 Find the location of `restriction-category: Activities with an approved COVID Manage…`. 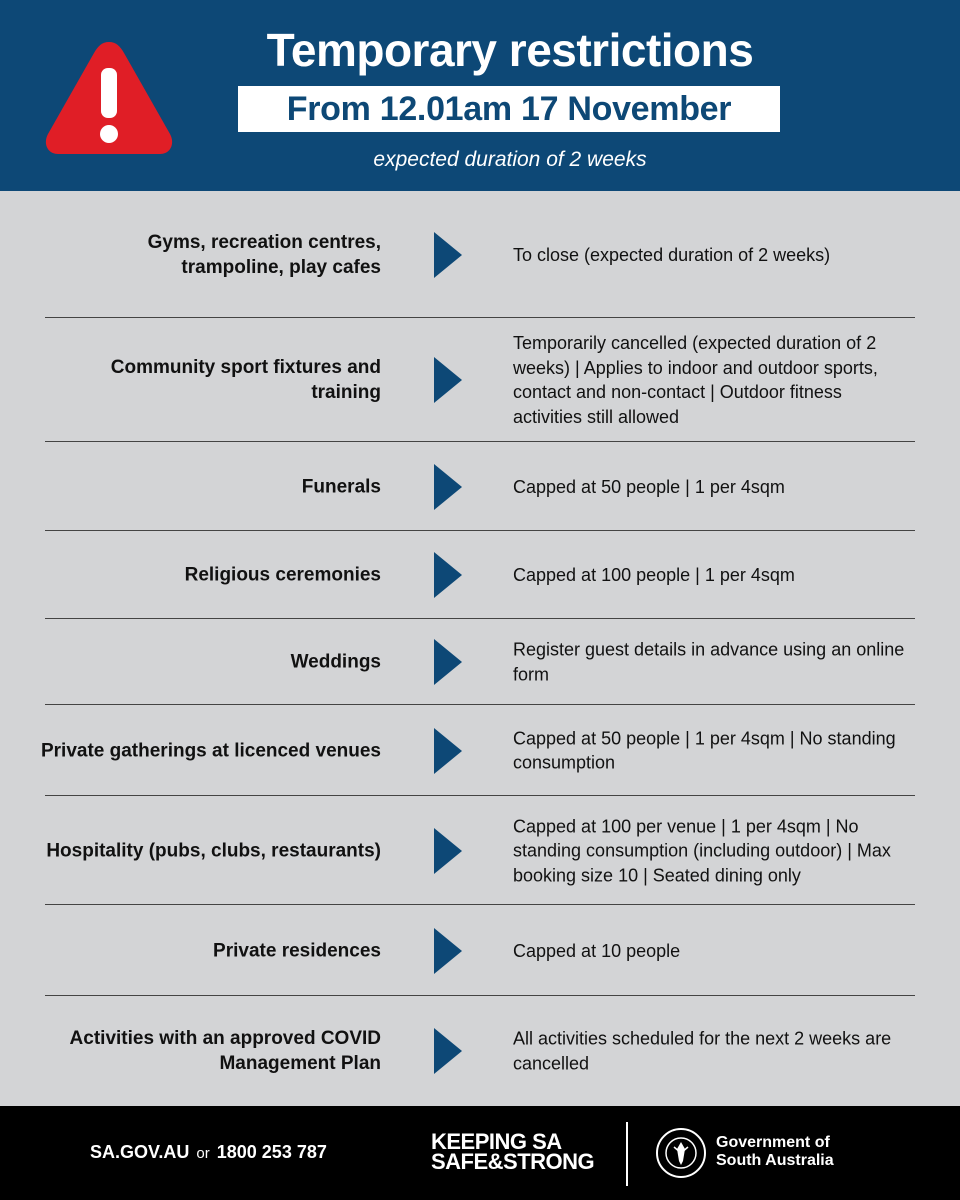

restriction-category: Activities with an approved COVID Manage… is located at coordinates (225, 1051).